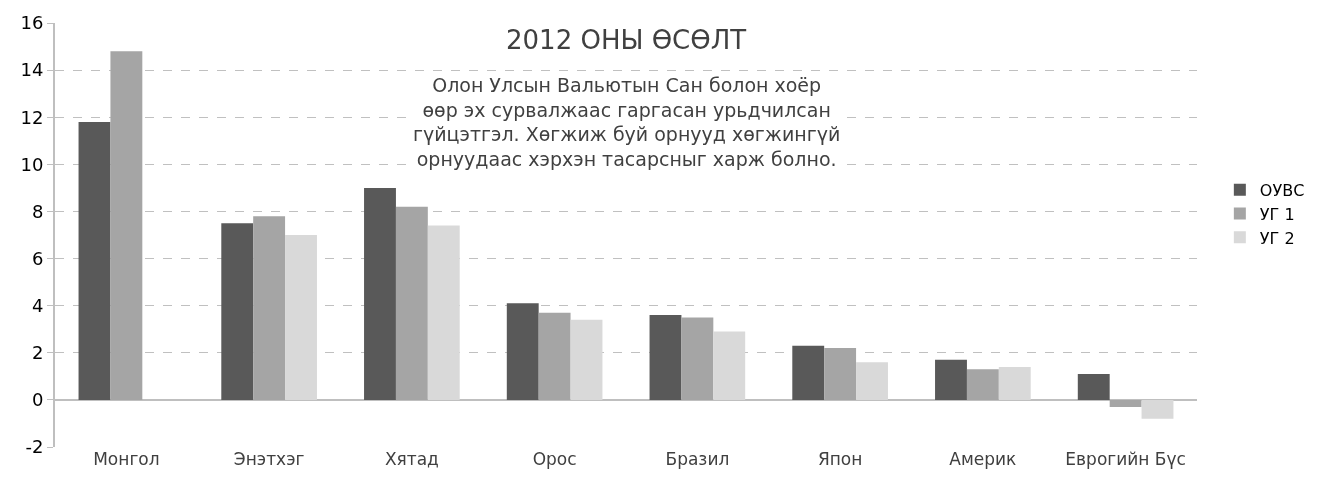 The width and height of the screenshot is (1337, 485). What do you see at coordinates (126, 459) in the screenshot?
I see `x-tick-label: Монгол` at bounding box center [126, 459].